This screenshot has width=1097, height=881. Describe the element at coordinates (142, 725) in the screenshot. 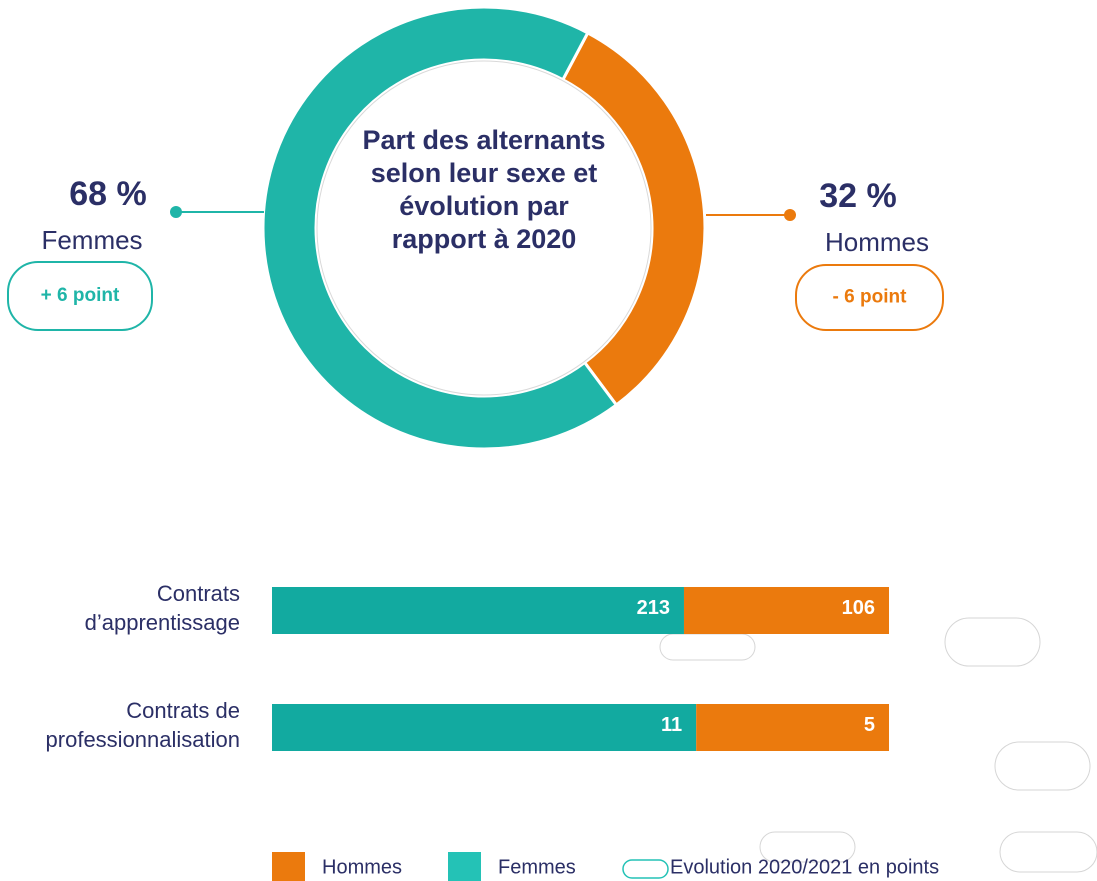

I see `category-label: Contrats de professionnalisation` at that location.